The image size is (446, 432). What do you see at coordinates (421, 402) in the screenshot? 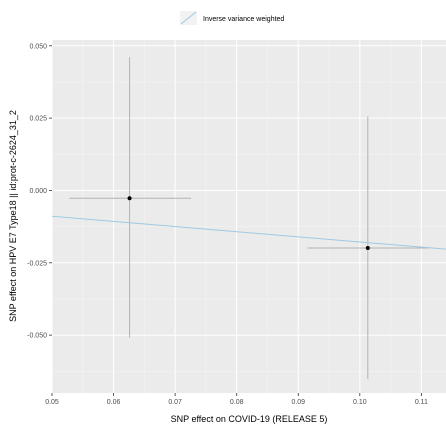
I see `x-tick-label: 0.11` at bounding box center [421, 402].